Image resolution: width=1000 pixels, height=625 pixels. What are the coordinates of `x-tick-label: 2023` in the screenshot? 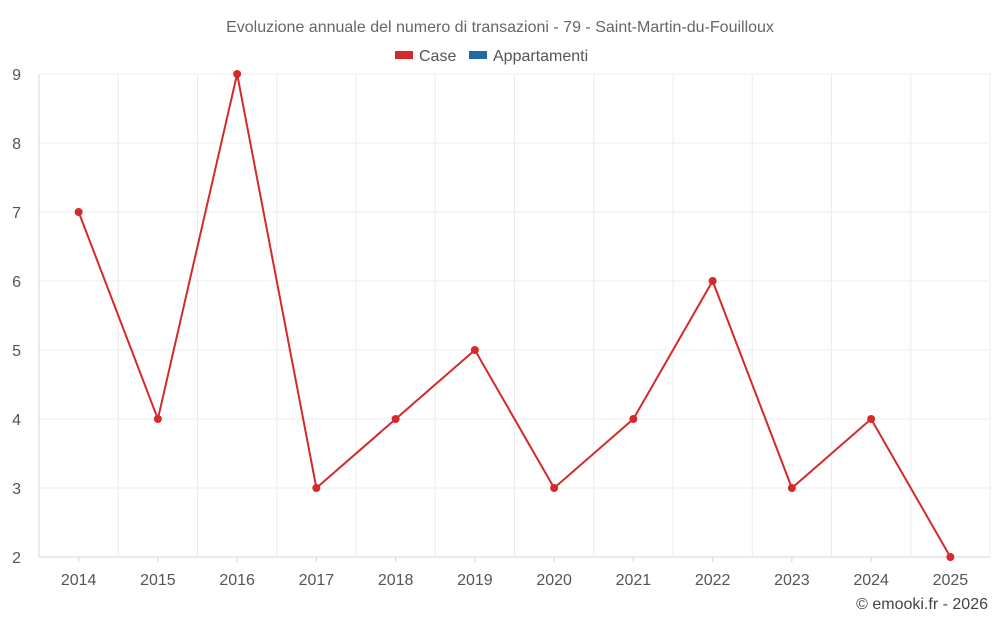 It's located at (792, 580).